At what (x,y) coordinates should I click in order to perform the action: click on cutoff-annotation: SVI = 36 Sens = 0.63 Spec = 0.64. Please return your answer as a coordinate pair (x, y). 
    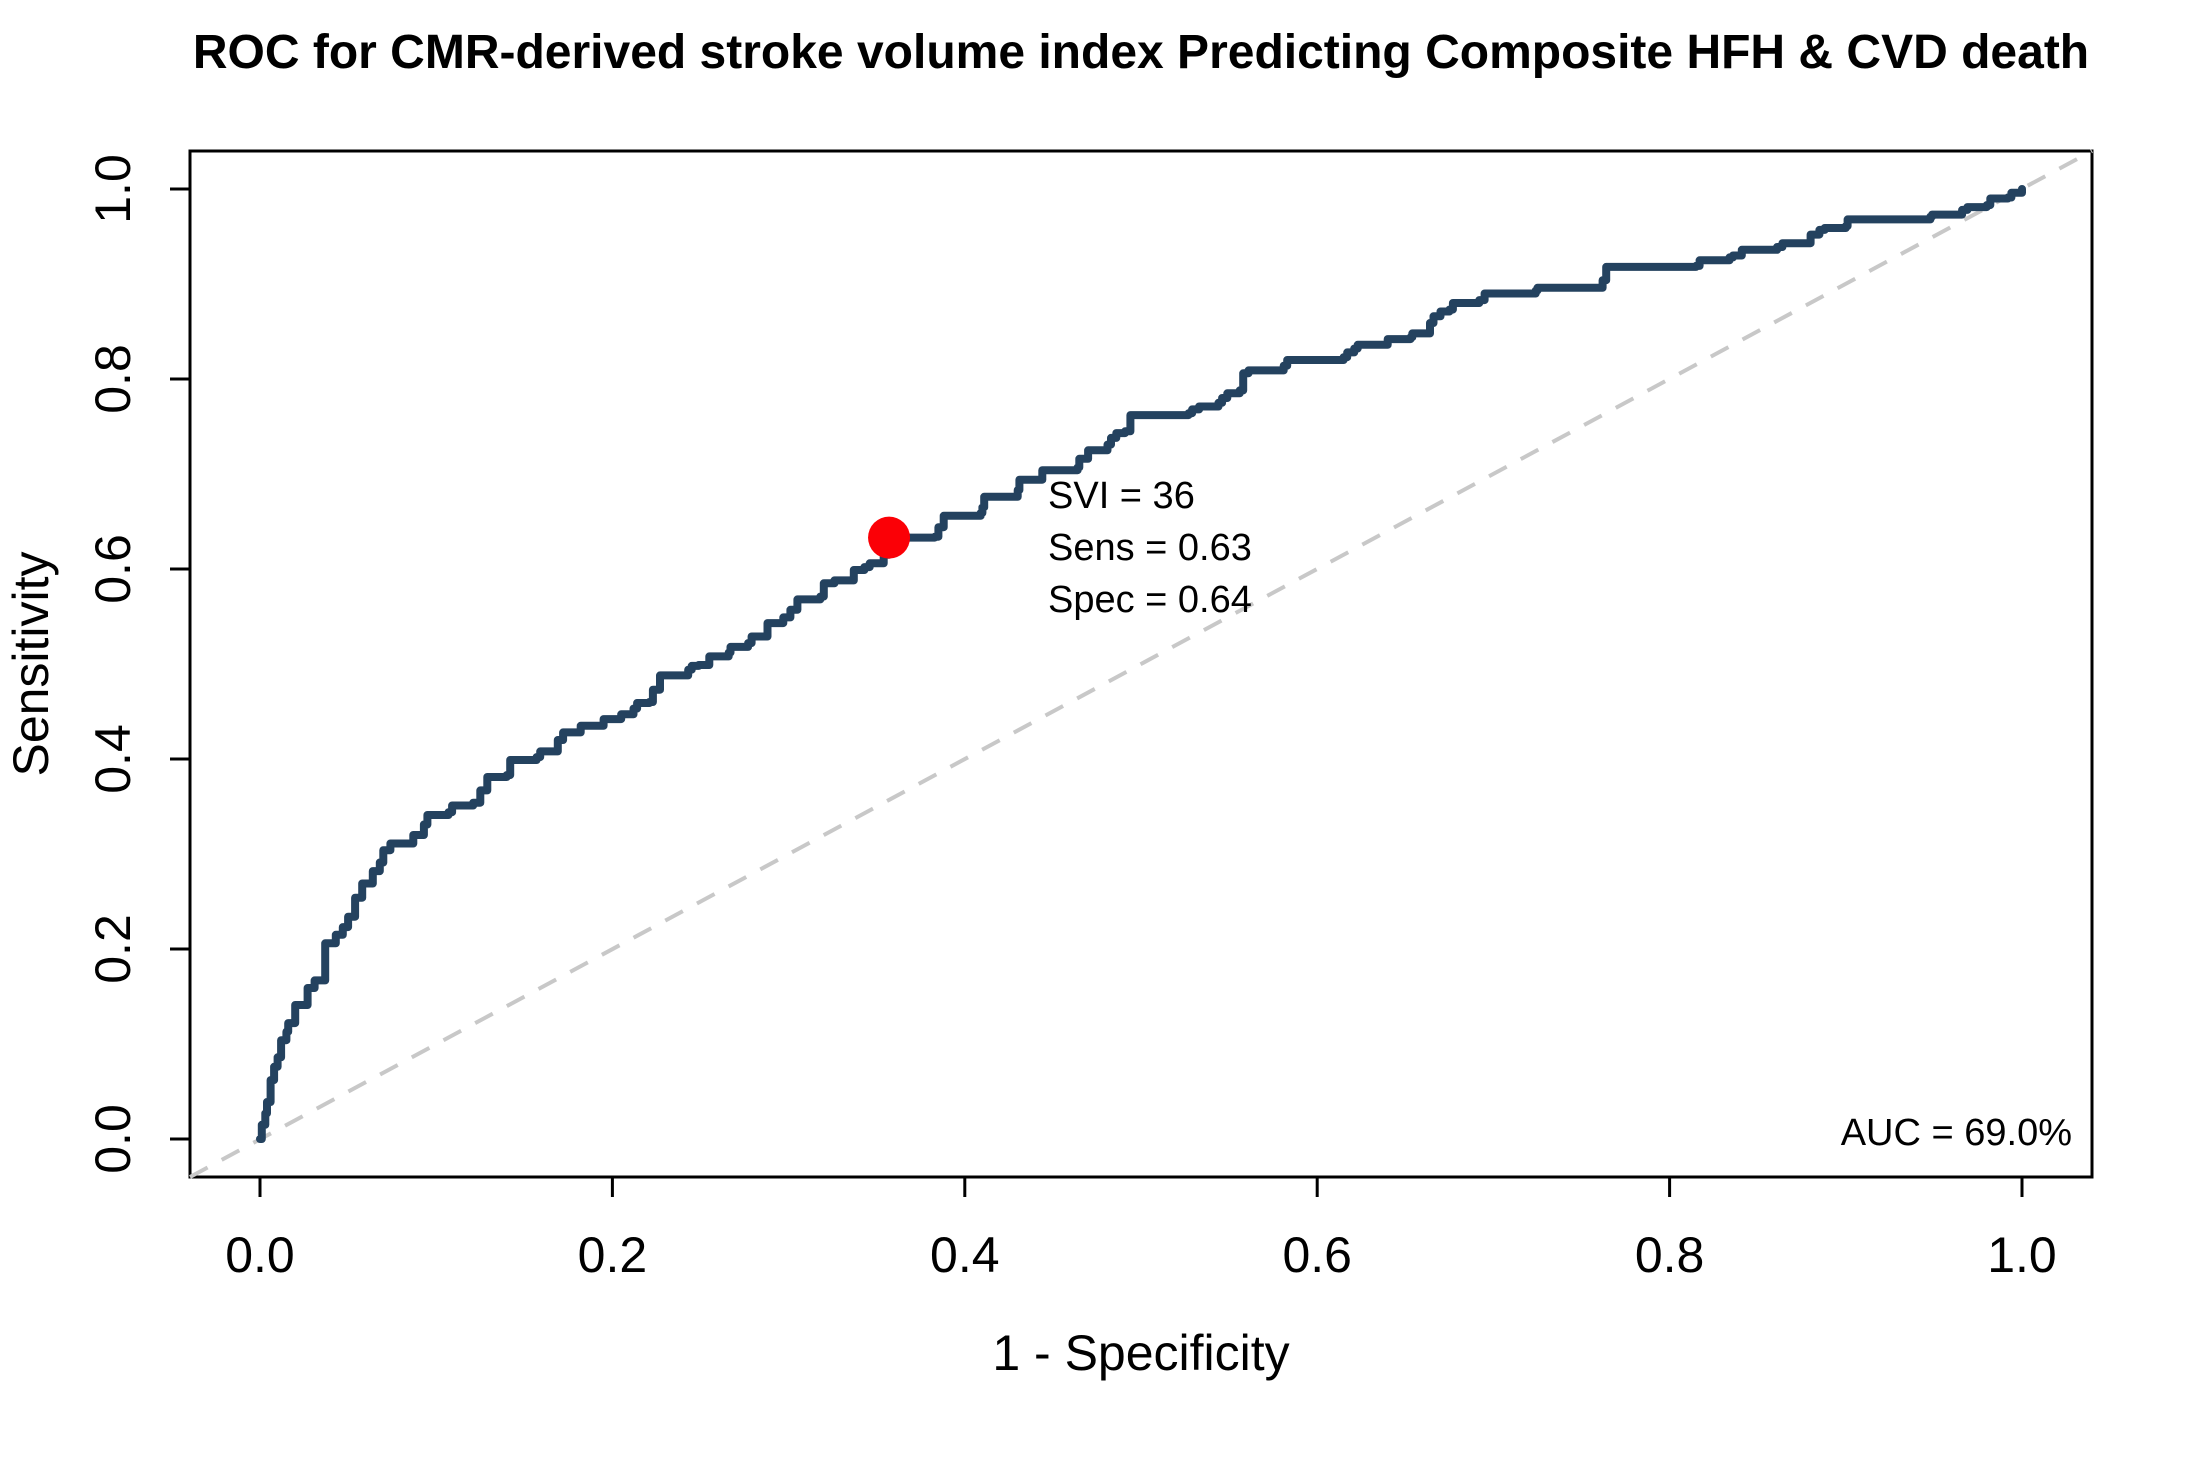
    Looking at the image, I should click on (1150, 548).